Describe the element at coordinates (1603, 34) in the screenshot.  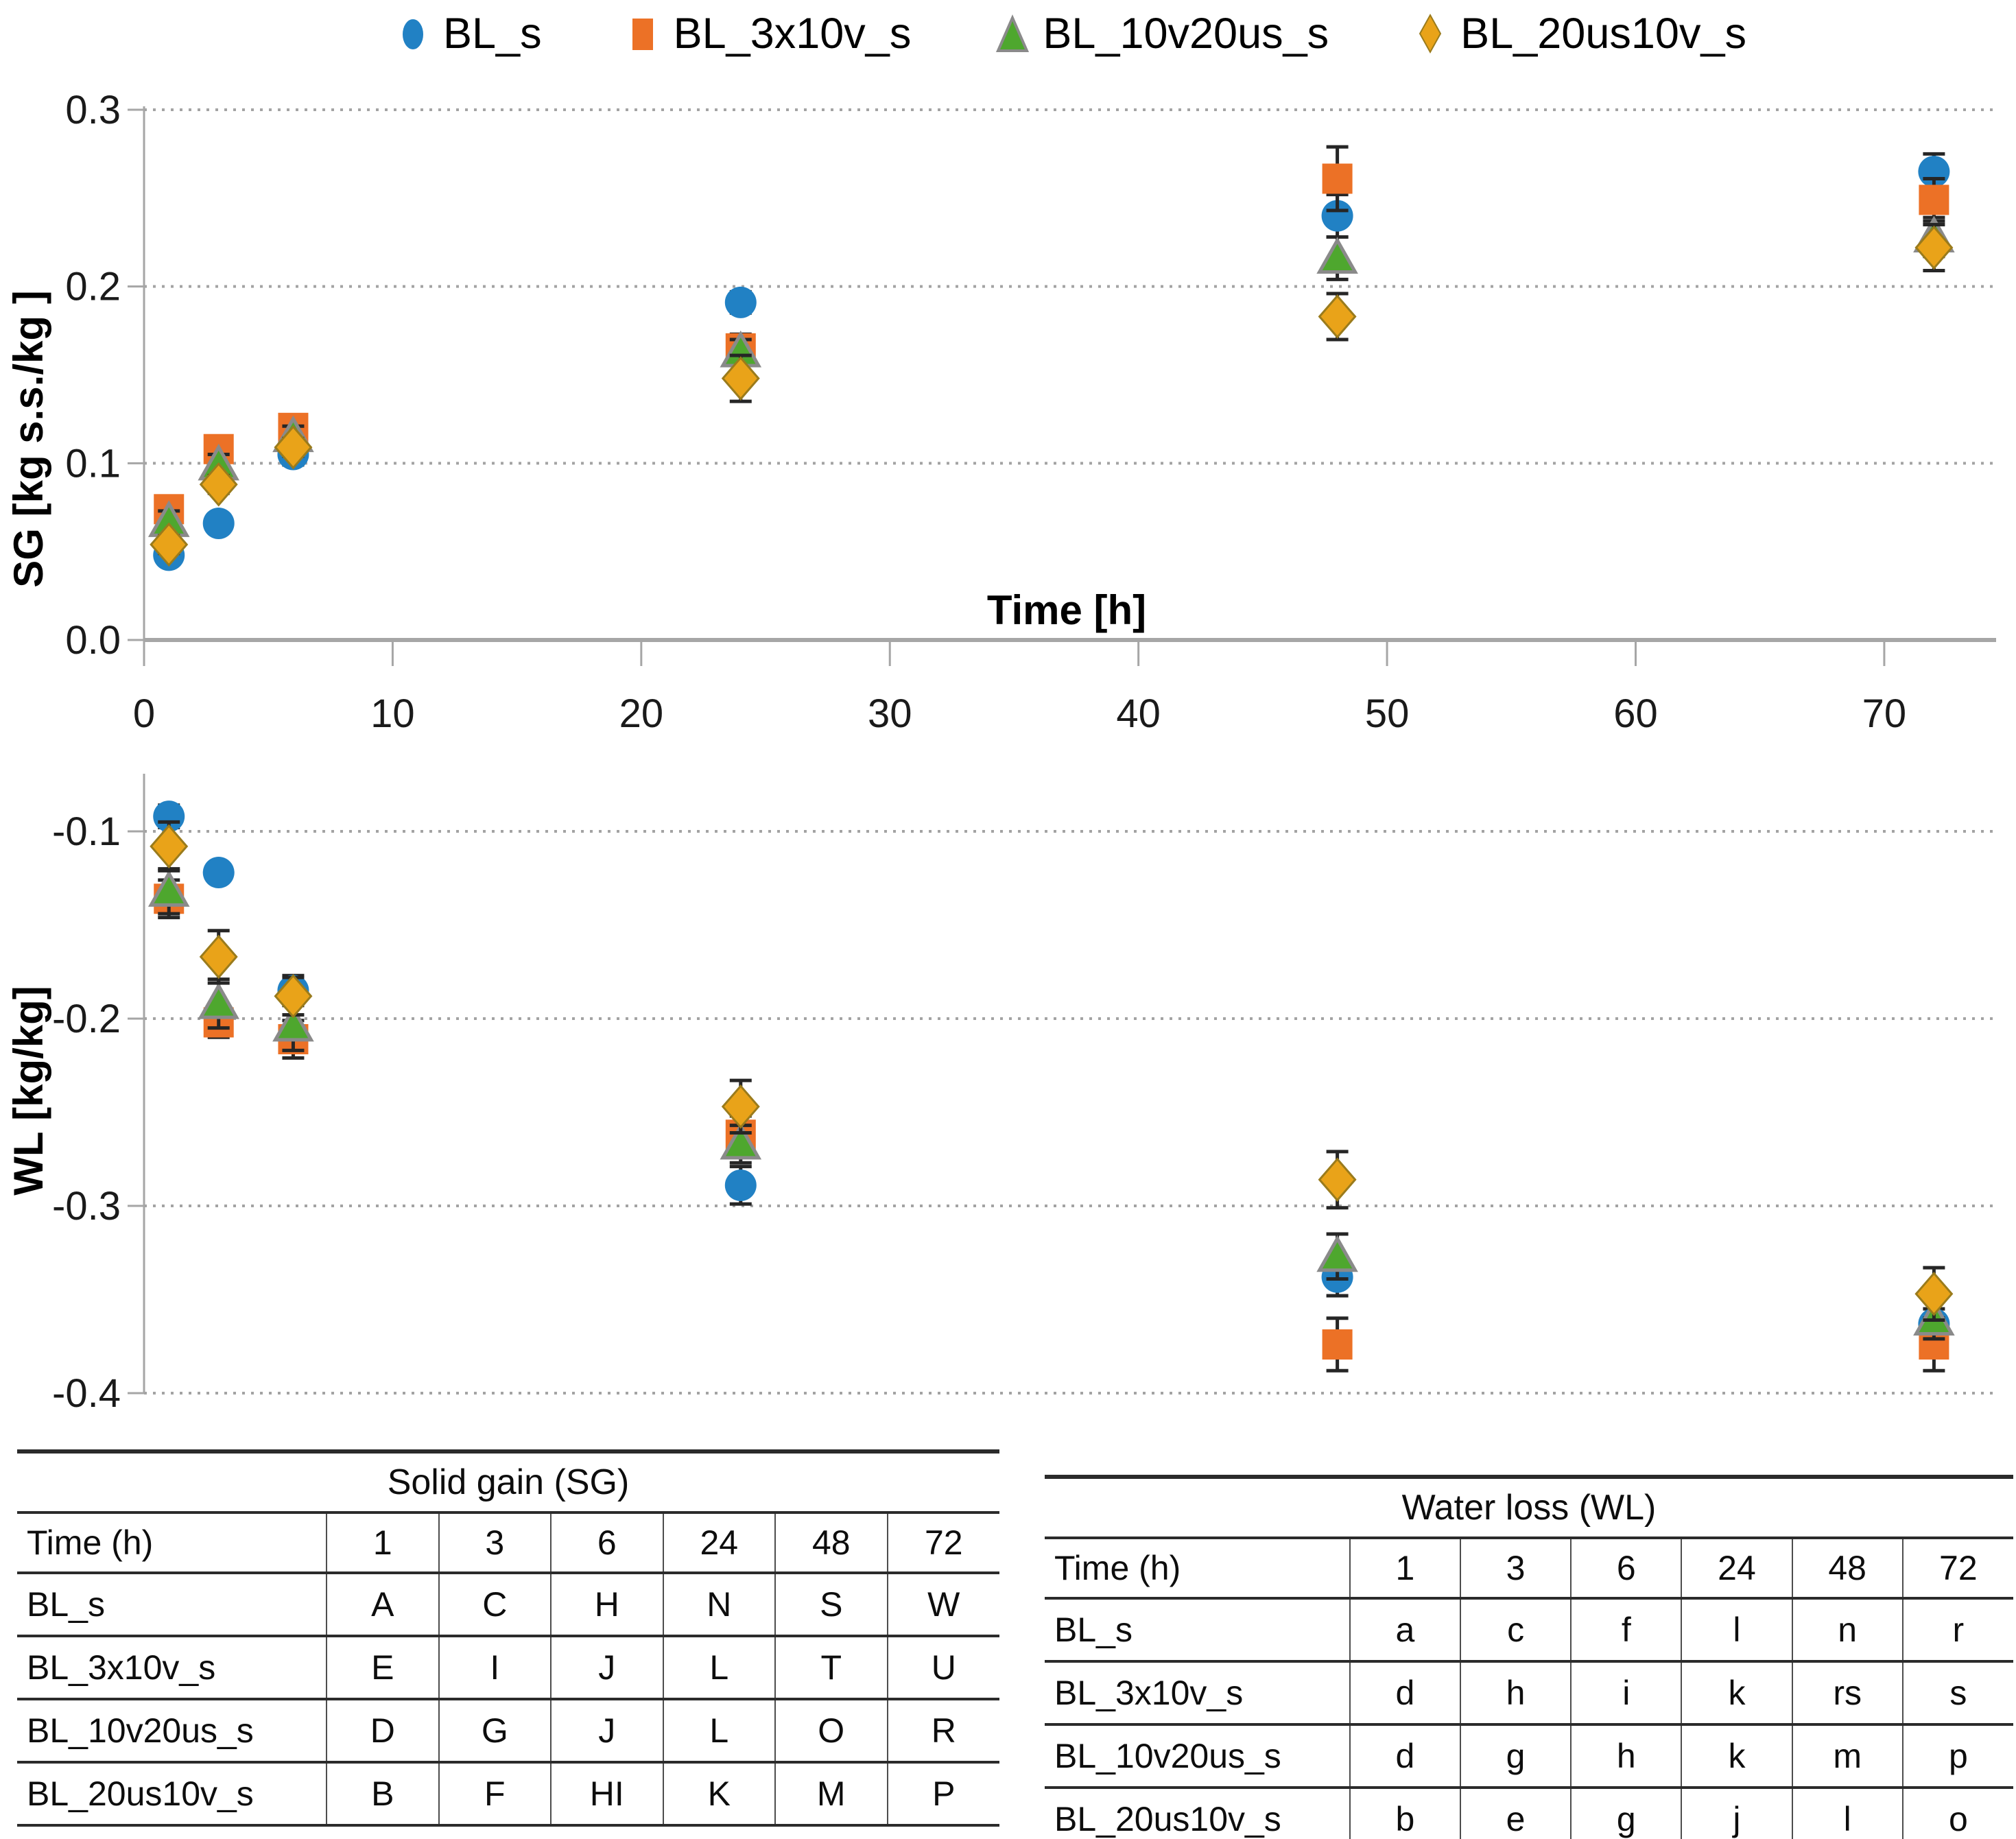
I see `legend-label: BL_20us10v_s` at that location.